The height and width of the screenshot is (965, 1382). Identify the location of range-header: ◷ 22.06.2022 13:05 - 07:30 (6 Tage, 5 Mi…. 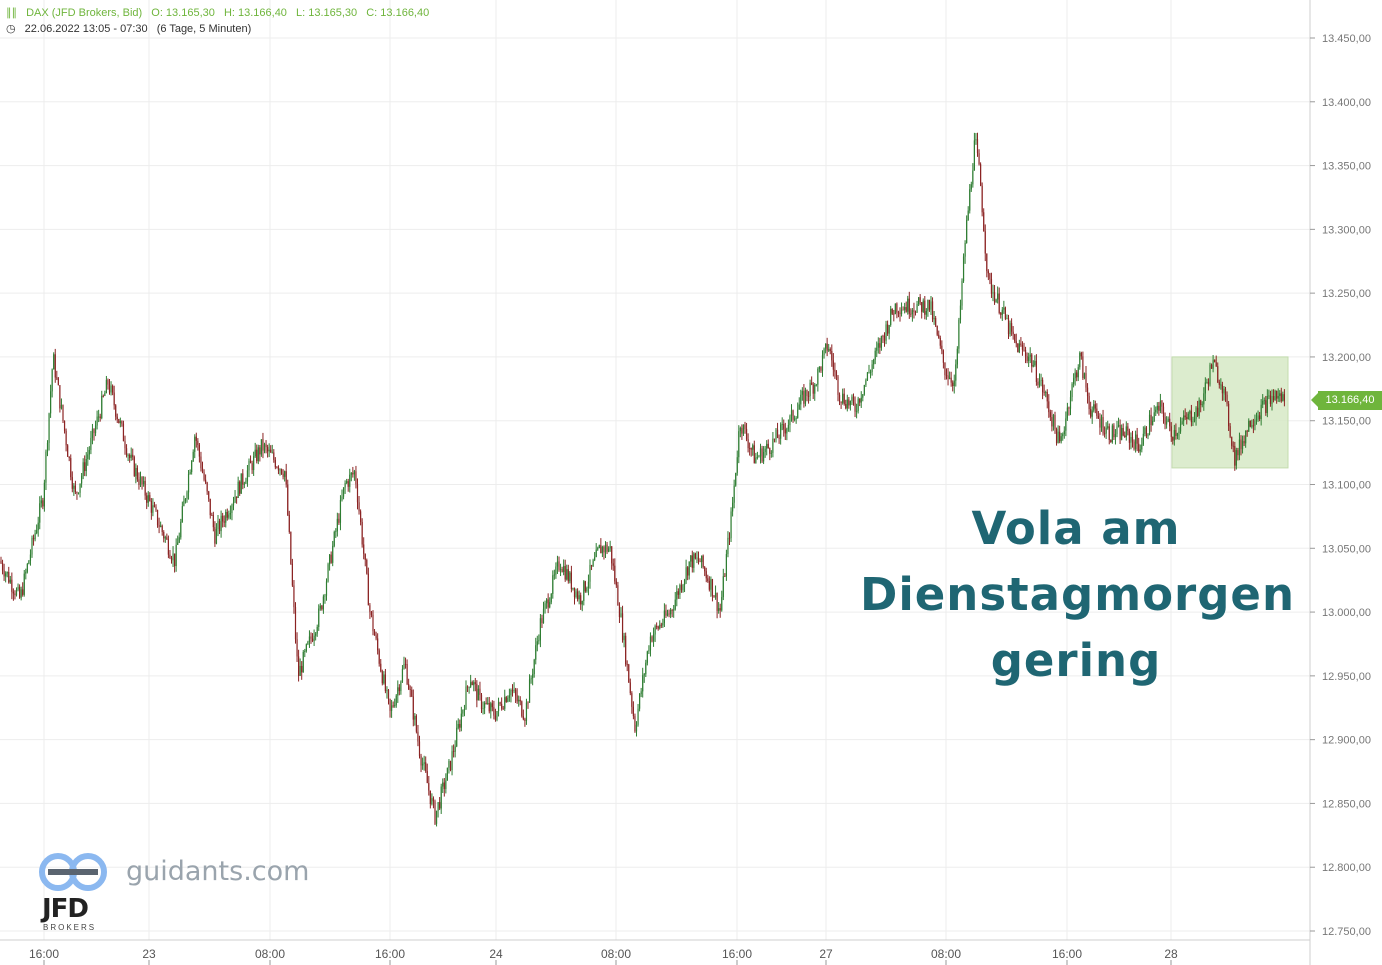
(131, 28).